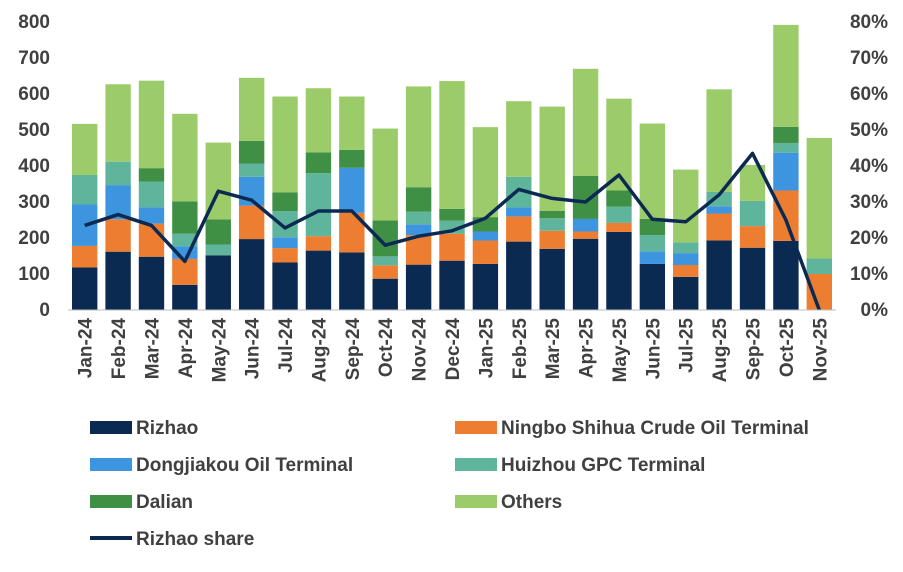  Describe the element at coordinates (553, 349) in the screenshot. I see `x-tick-mar-25: Mar-25` at that location.